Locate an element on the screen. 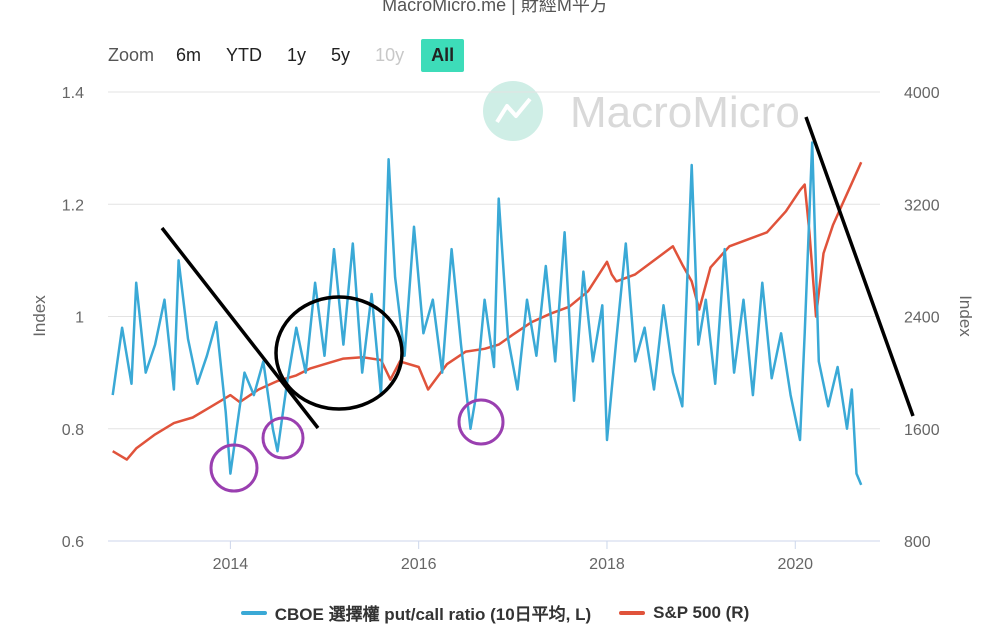  y-axis-right-label: Index is located at coordinates (965, 316).